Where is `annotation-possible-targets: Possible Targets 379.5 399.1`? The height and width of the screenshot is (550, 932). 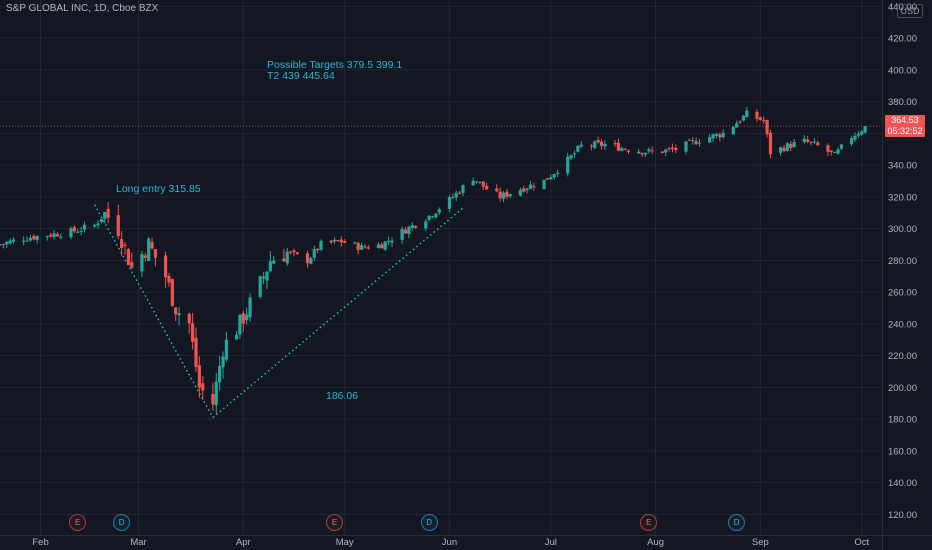 annotation-possible-targets: Possible Targets 379.5 399.1 is located at coordinates (335, 65).